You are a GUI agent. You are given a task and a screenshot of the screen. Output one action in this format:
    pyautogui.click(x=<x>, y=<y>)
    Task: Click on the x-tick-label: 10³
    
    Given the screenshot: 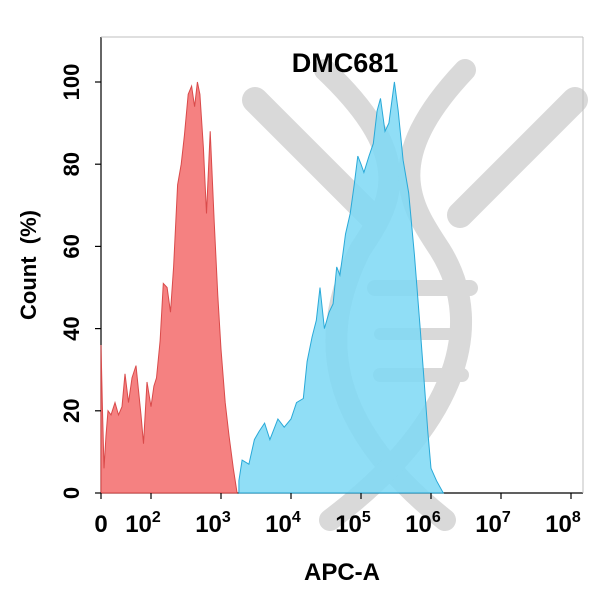 What is the action you would take?
    pyautogui.click(x=213, y=523)
    